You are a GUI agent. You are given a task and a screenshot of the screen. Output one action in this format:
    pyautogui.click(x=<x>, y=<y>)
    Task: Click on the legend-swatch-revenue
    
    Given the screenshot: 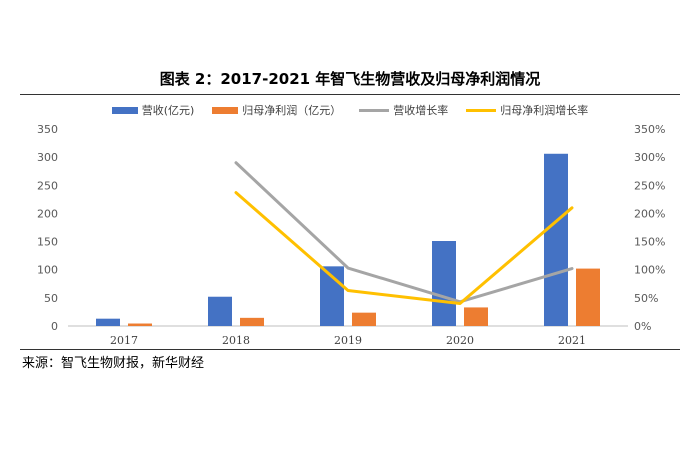 What is the action you would take?
    pyautogui.click(x=124, y=110)
    